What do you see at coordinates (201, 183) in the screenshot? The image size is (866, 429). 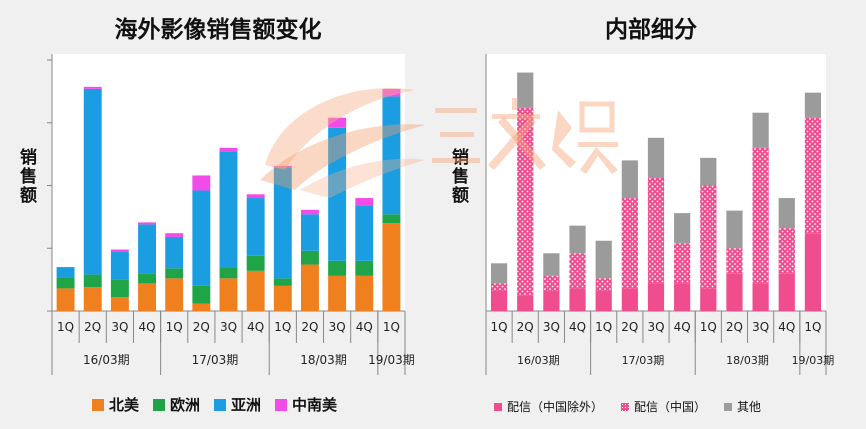 I see `bar-segment-left-s3-c5` at bounding box center [201, 183].